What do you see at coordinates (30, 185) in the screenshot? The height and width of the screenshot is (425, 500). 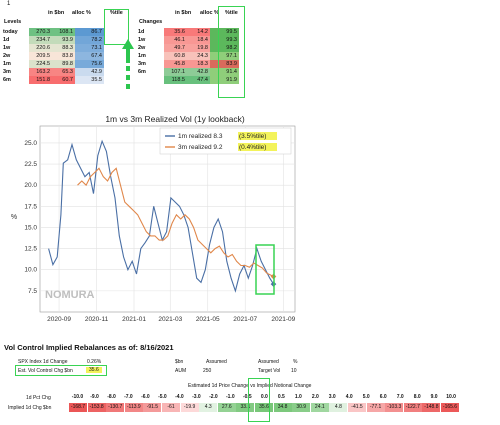 I see `y-tick-label: 20.0` at bounding box center [30, 185].